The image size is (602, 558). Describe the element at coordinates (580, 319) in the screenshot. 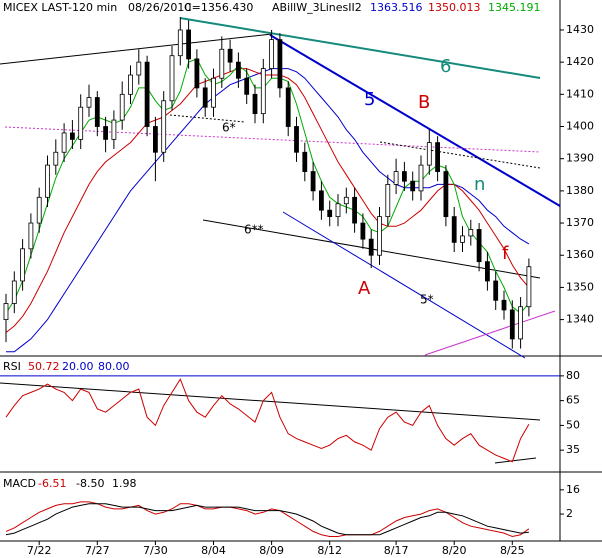

I see `y-tick-label: 1340` at that location.